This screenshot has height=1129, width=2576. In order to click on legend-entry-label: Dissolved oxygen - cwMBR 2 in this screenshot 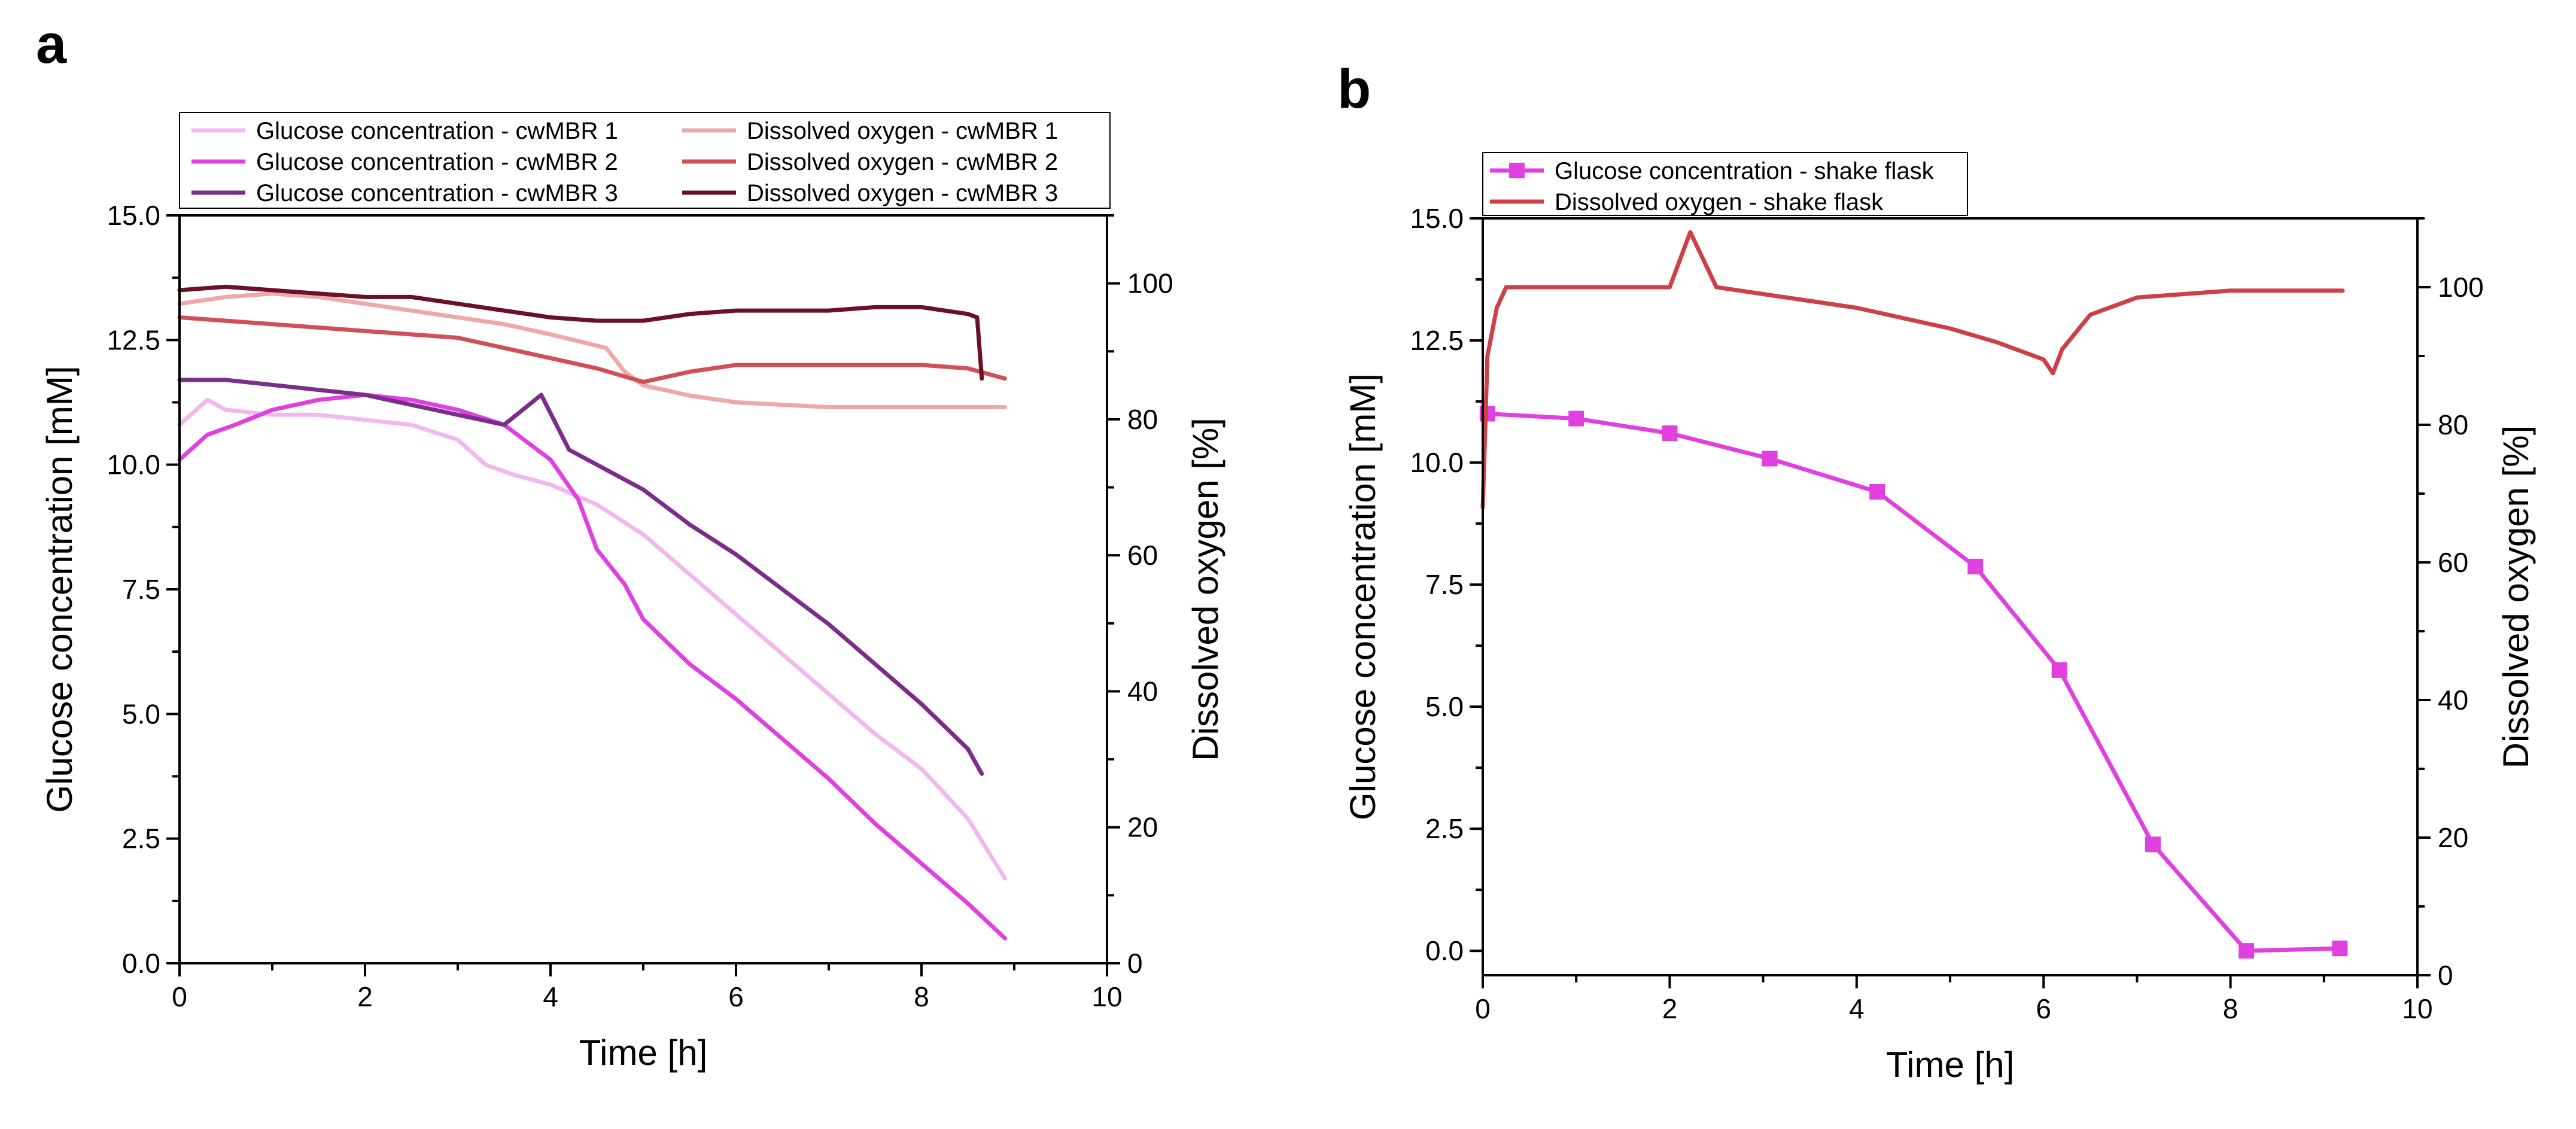, I will do `click(902, 162)`.